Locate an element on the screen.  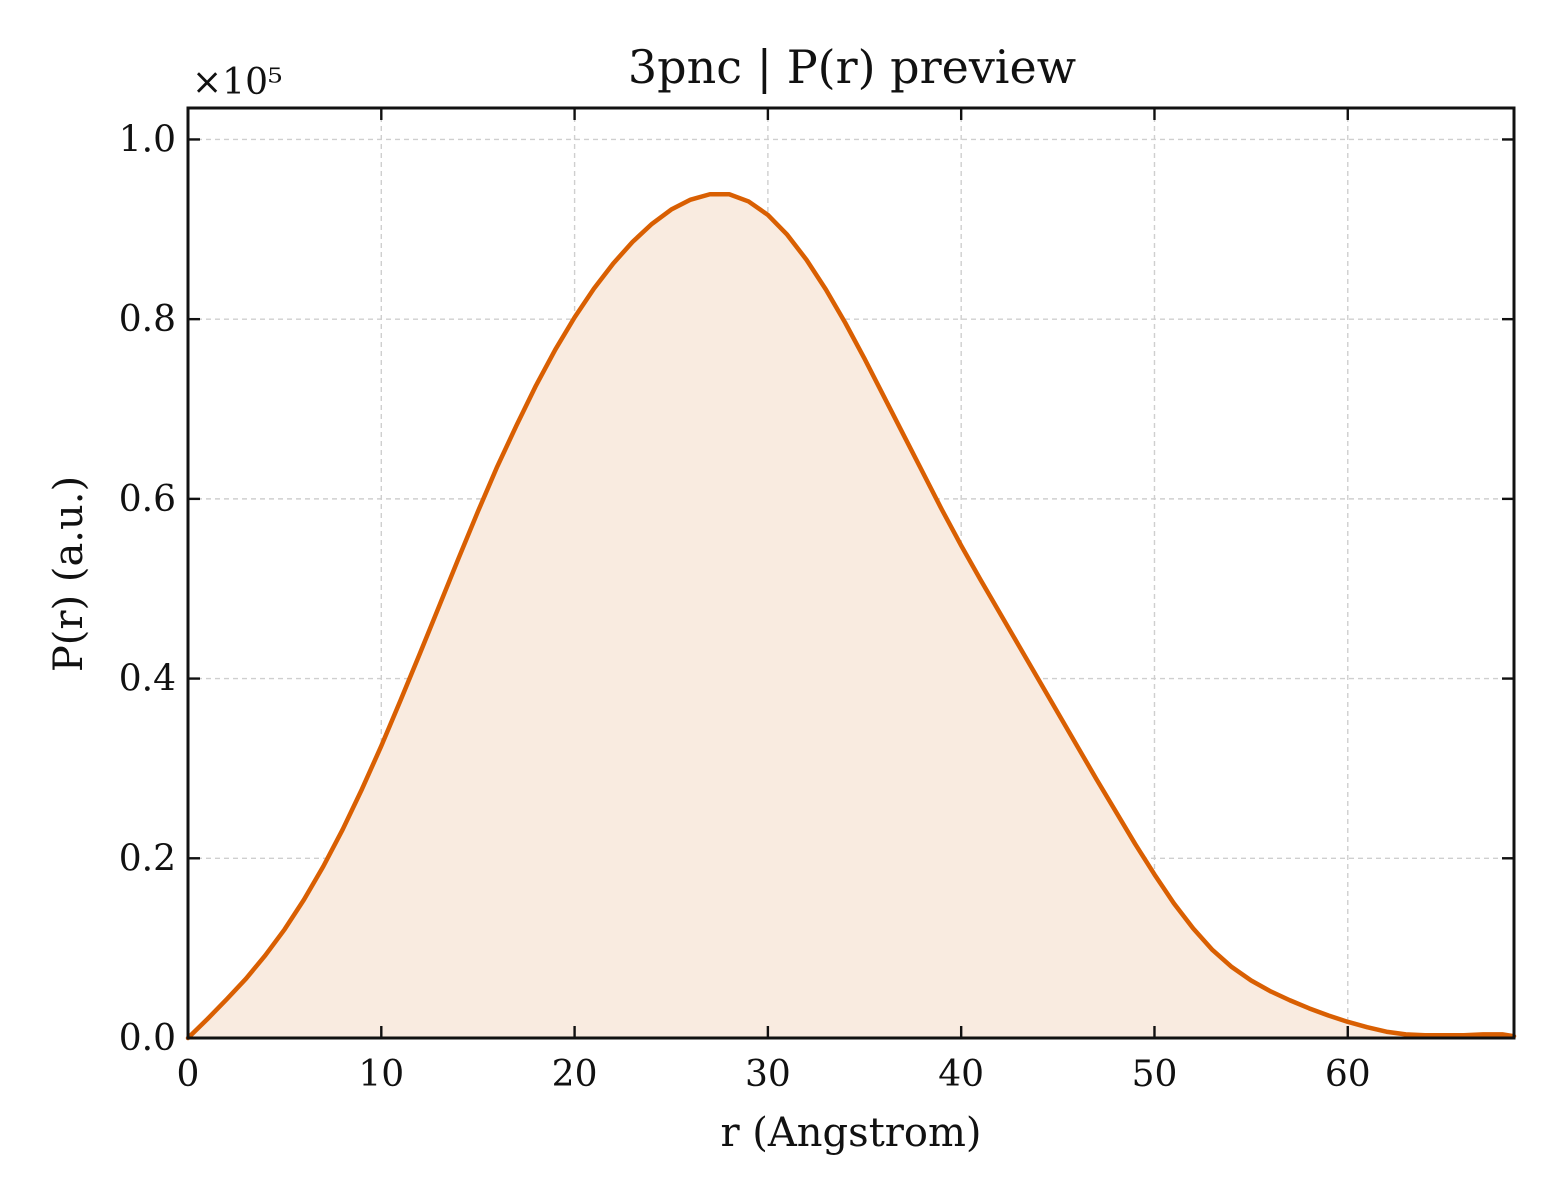
x-tick-label: 30 is located at coordinates (768, 1074).